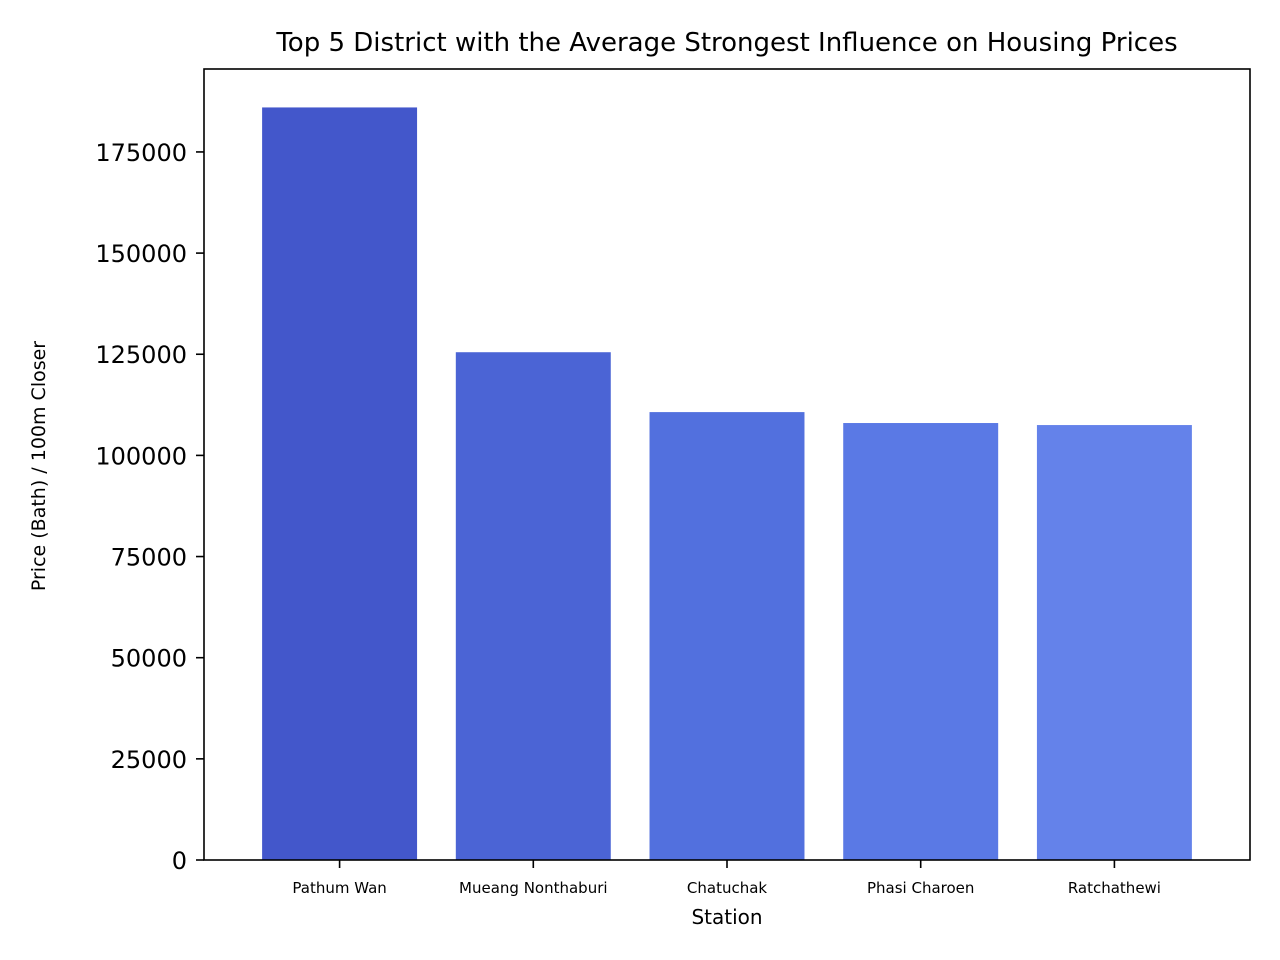 The width and height of the screenshot is (1280, 960). What do you see at coordinates (727, 888) in the screenshot?
I see `x-tick-label: Chatuchak` at bounding box center [727, 888].